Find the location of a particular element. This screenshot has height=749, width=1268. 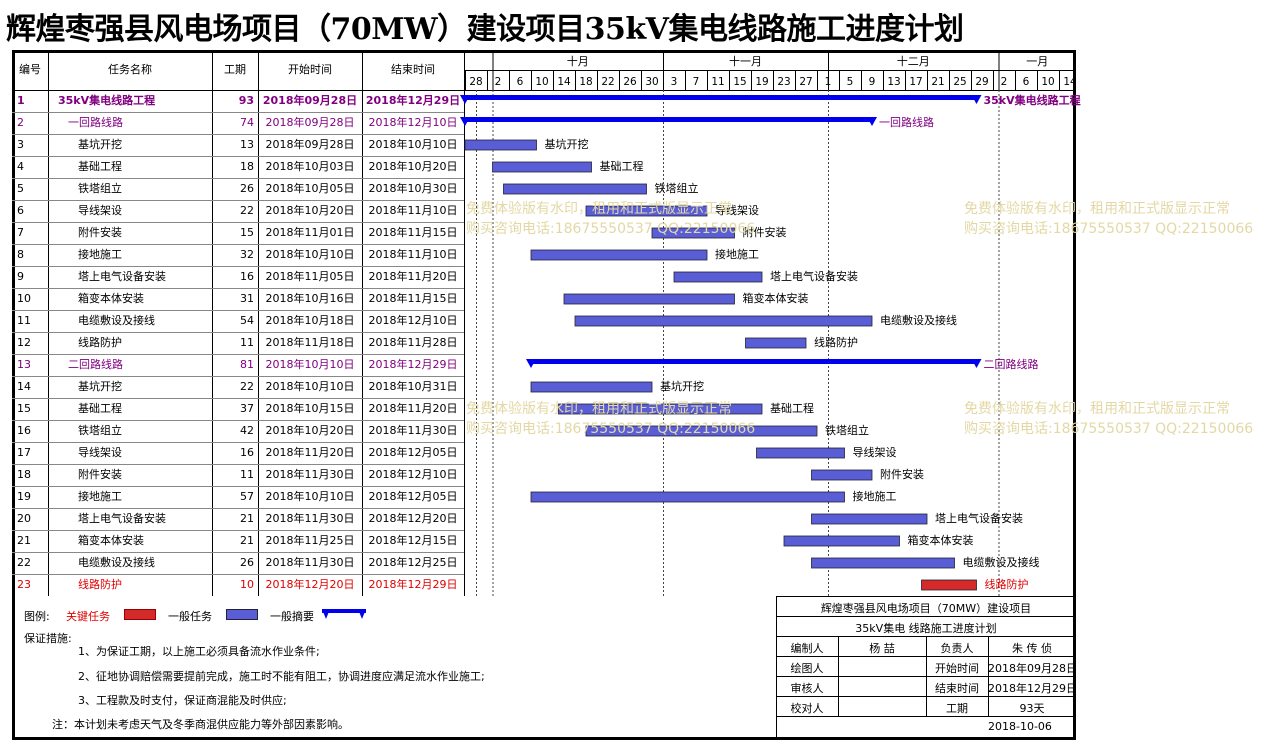

legend-critical-label: 关键任务 is located at coordinates (88, 616).